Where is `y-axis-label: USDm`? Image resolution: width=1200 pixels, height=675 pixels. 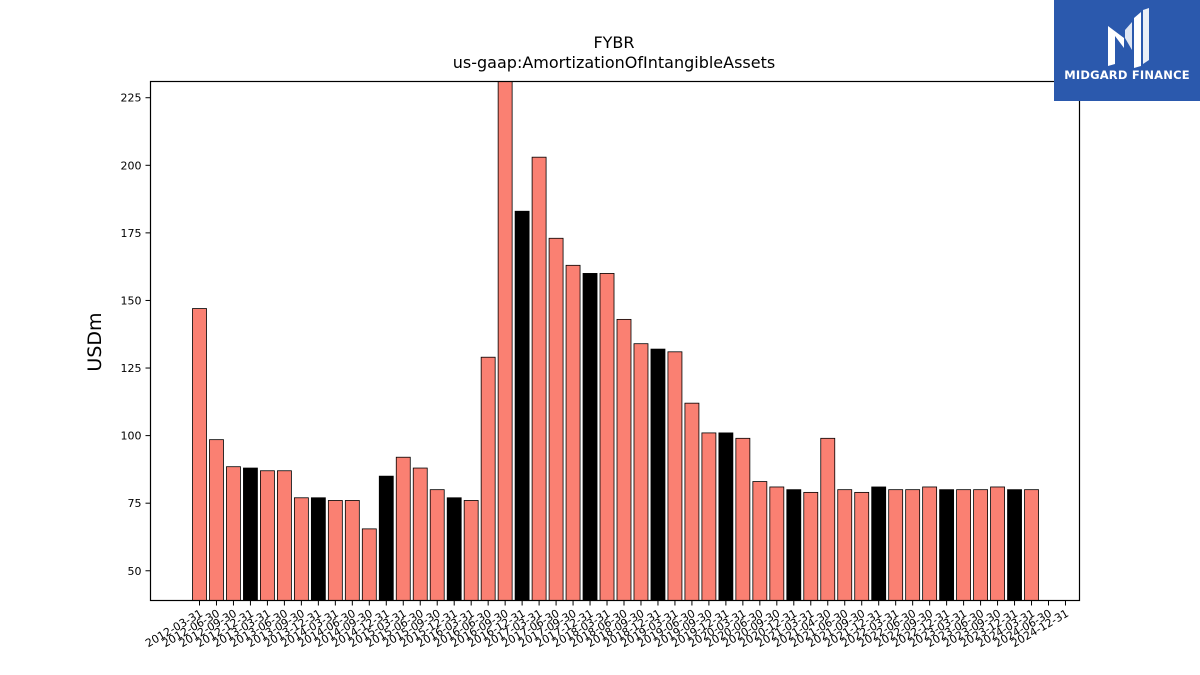 y-axis-label: USDm is located at coordinates (95, 341).